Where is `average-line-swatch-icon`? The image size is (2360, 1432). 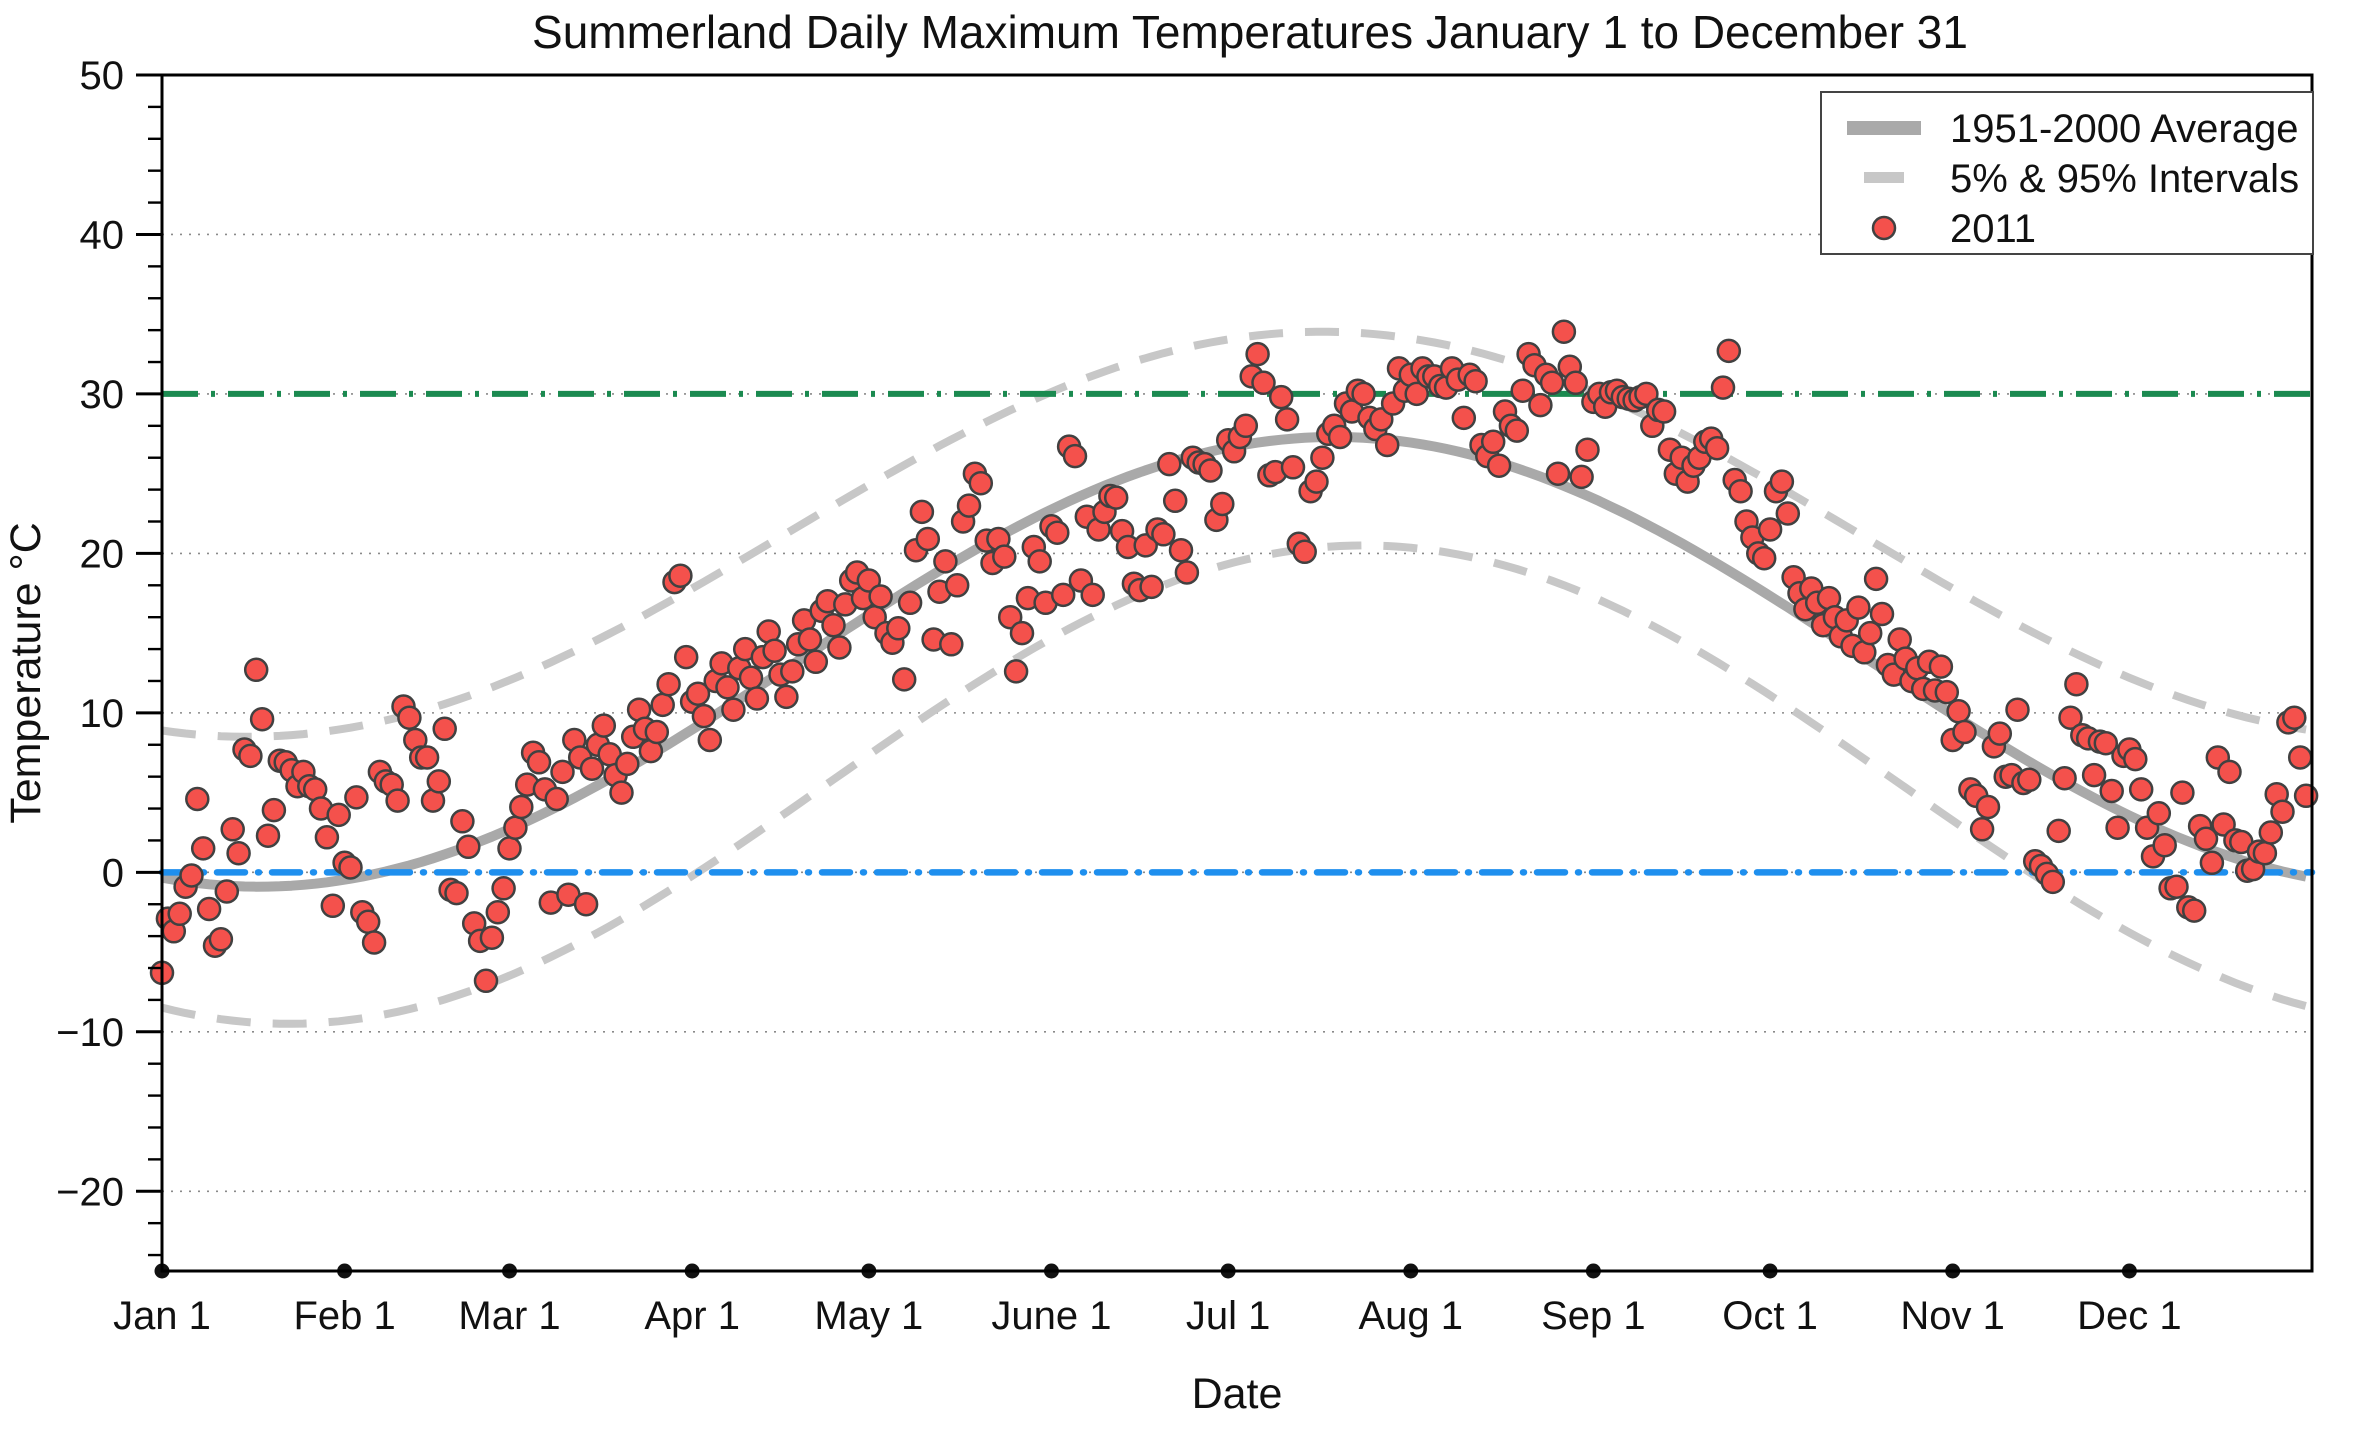 average-line-swatch-icon is located at coordinates (1884, 128).